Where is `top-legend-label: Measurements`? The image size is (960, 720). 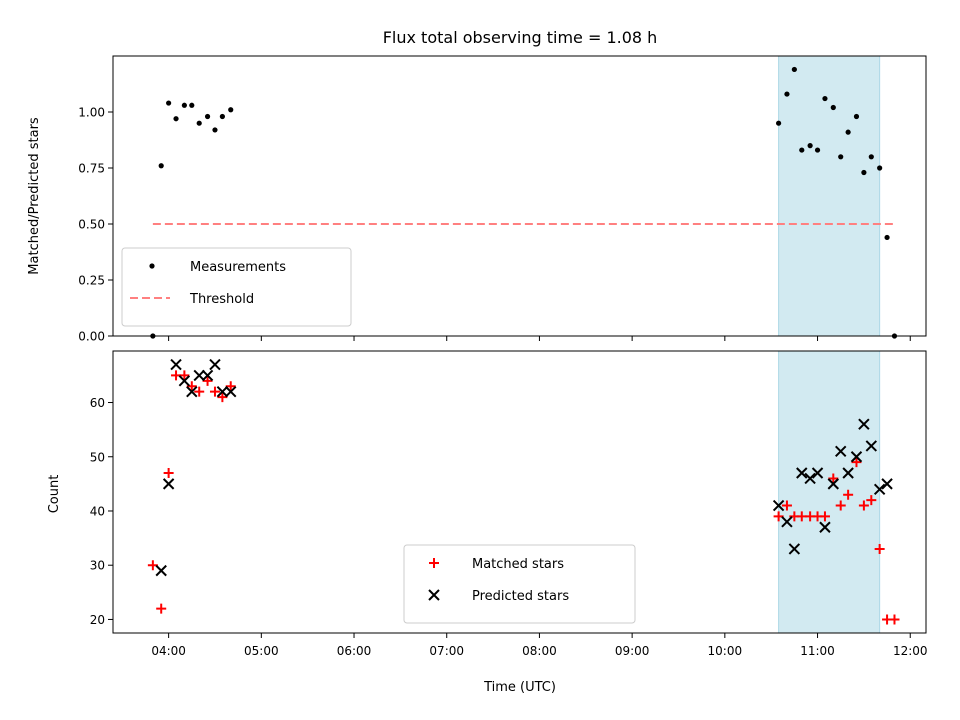
top-legend-label: Measurements is located at coordinates (238, 267).